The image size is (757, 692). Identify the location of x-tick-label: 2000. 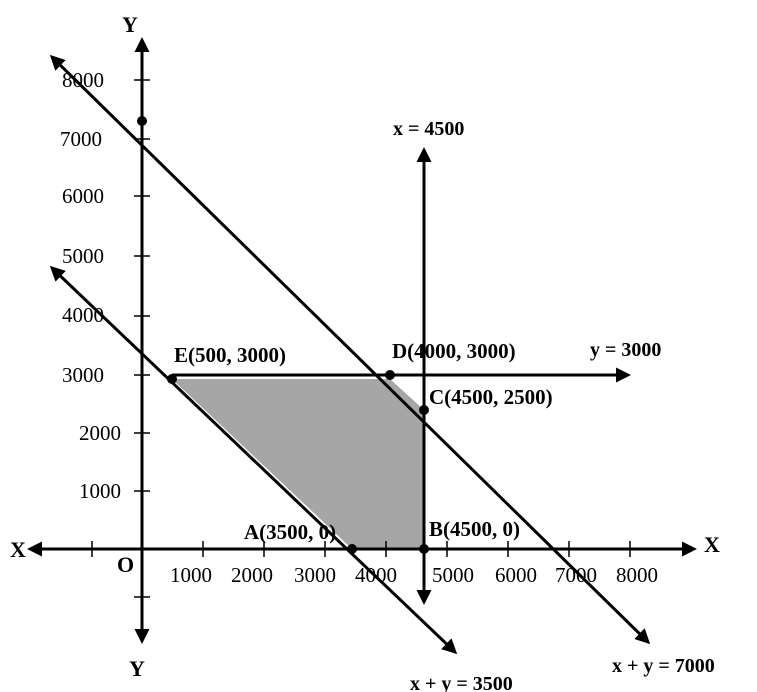
(252, 575).